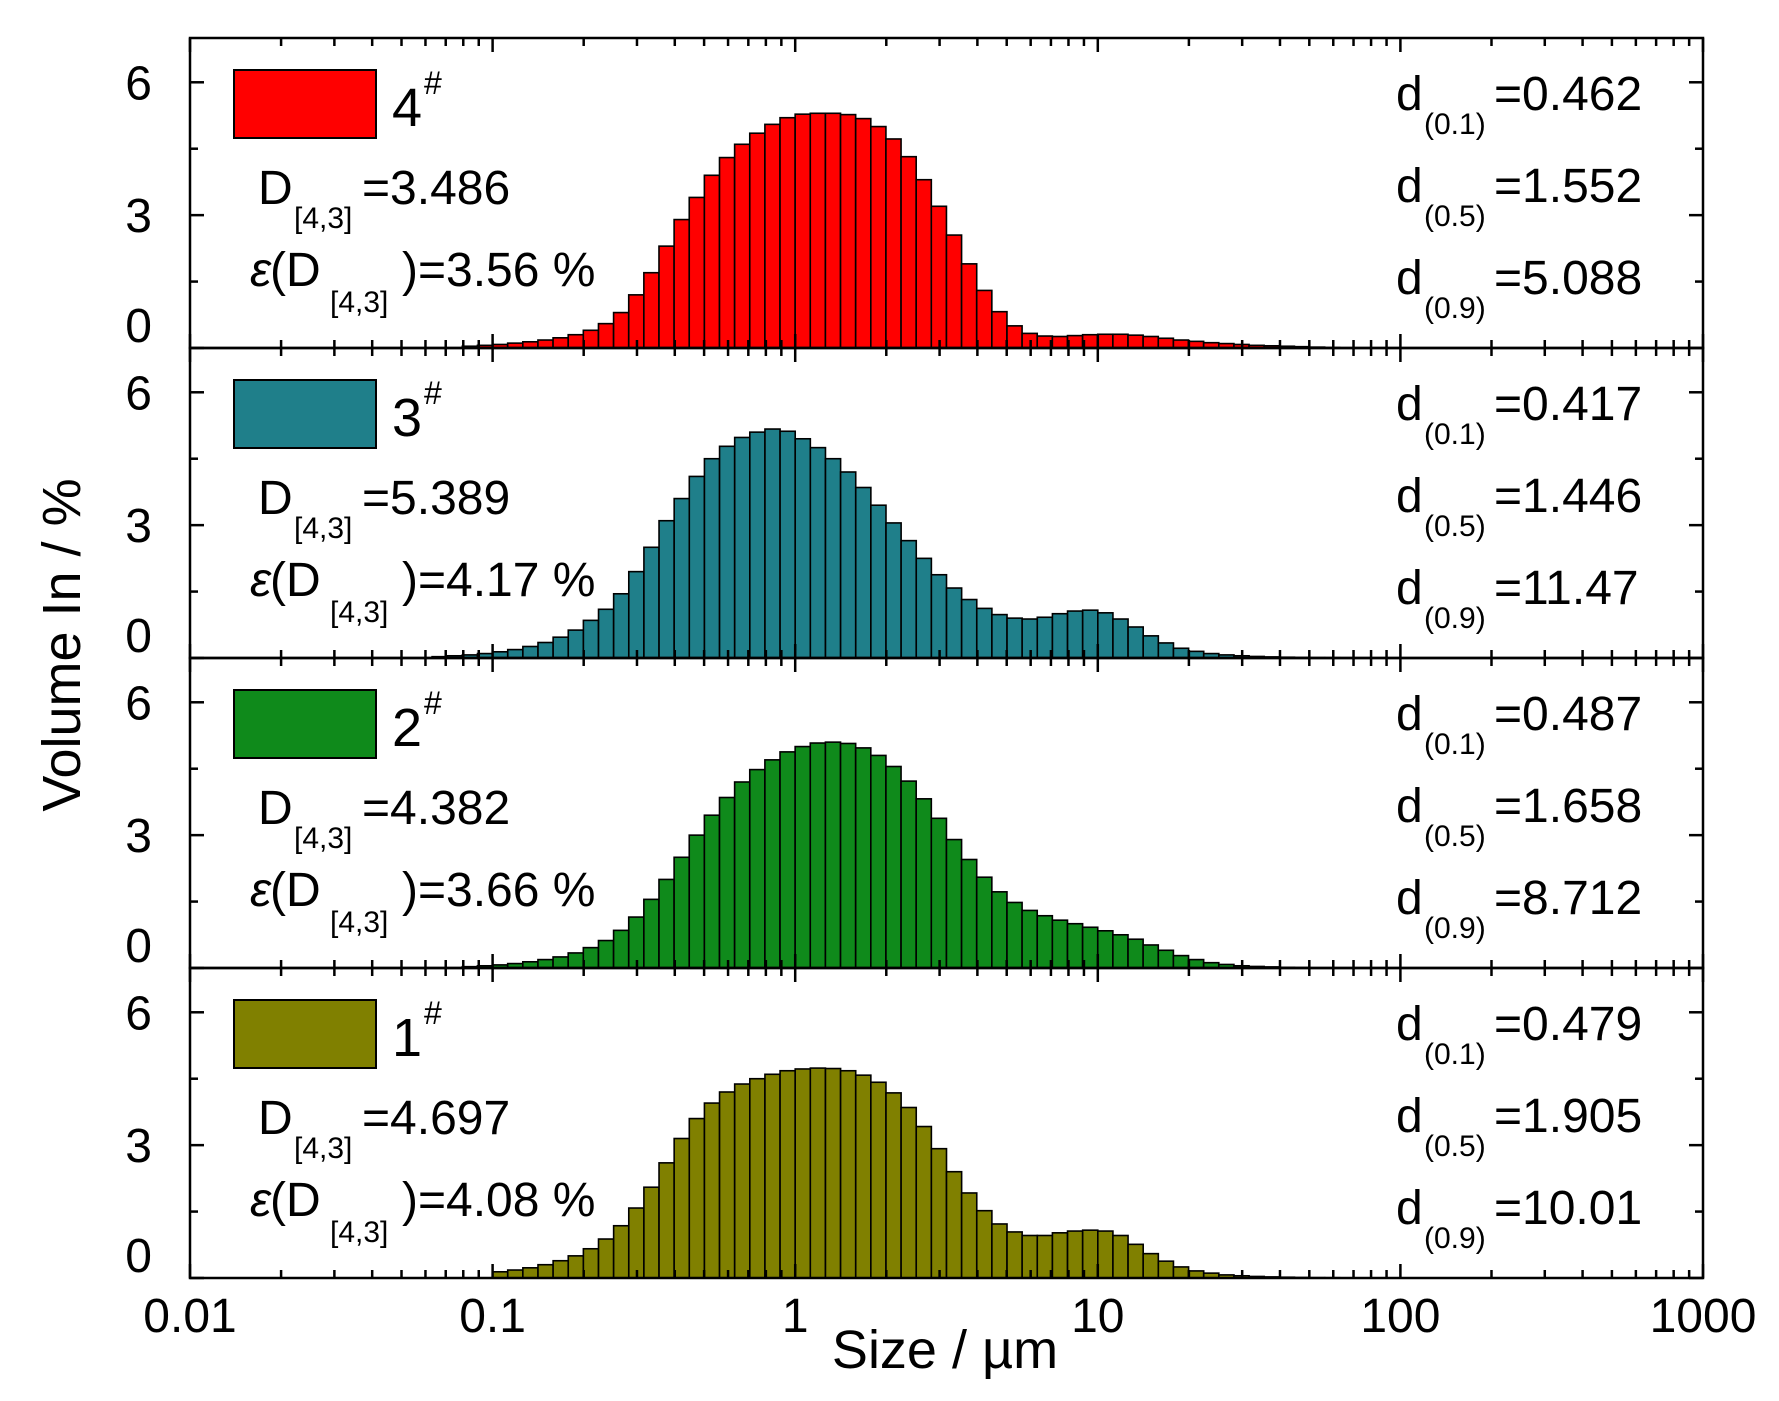  What do you see at coordinates (261, 1200) in the screenshot?
I see `epsilon-symbol: ε` at bounding box center [261, 1200].